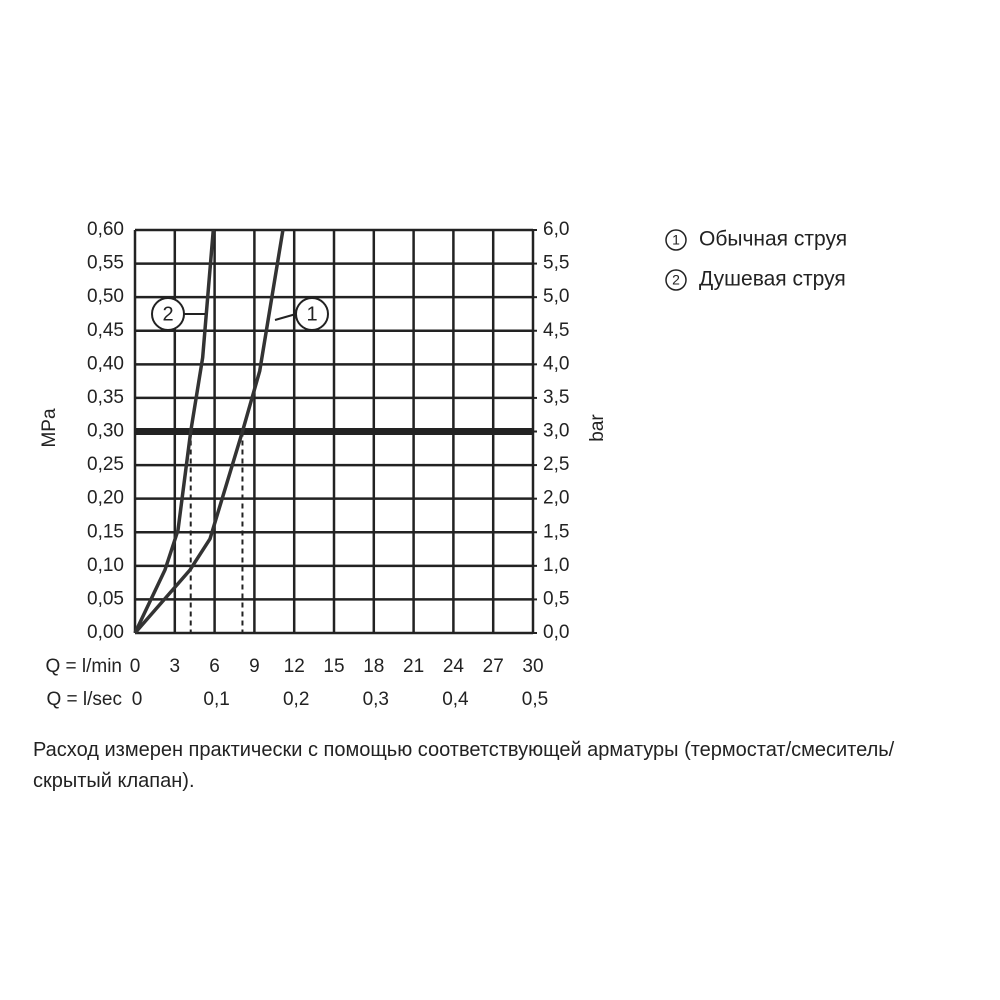 The image size is (1000, 1000). I want to click on x-tick-label: 6, so click(214, 666).